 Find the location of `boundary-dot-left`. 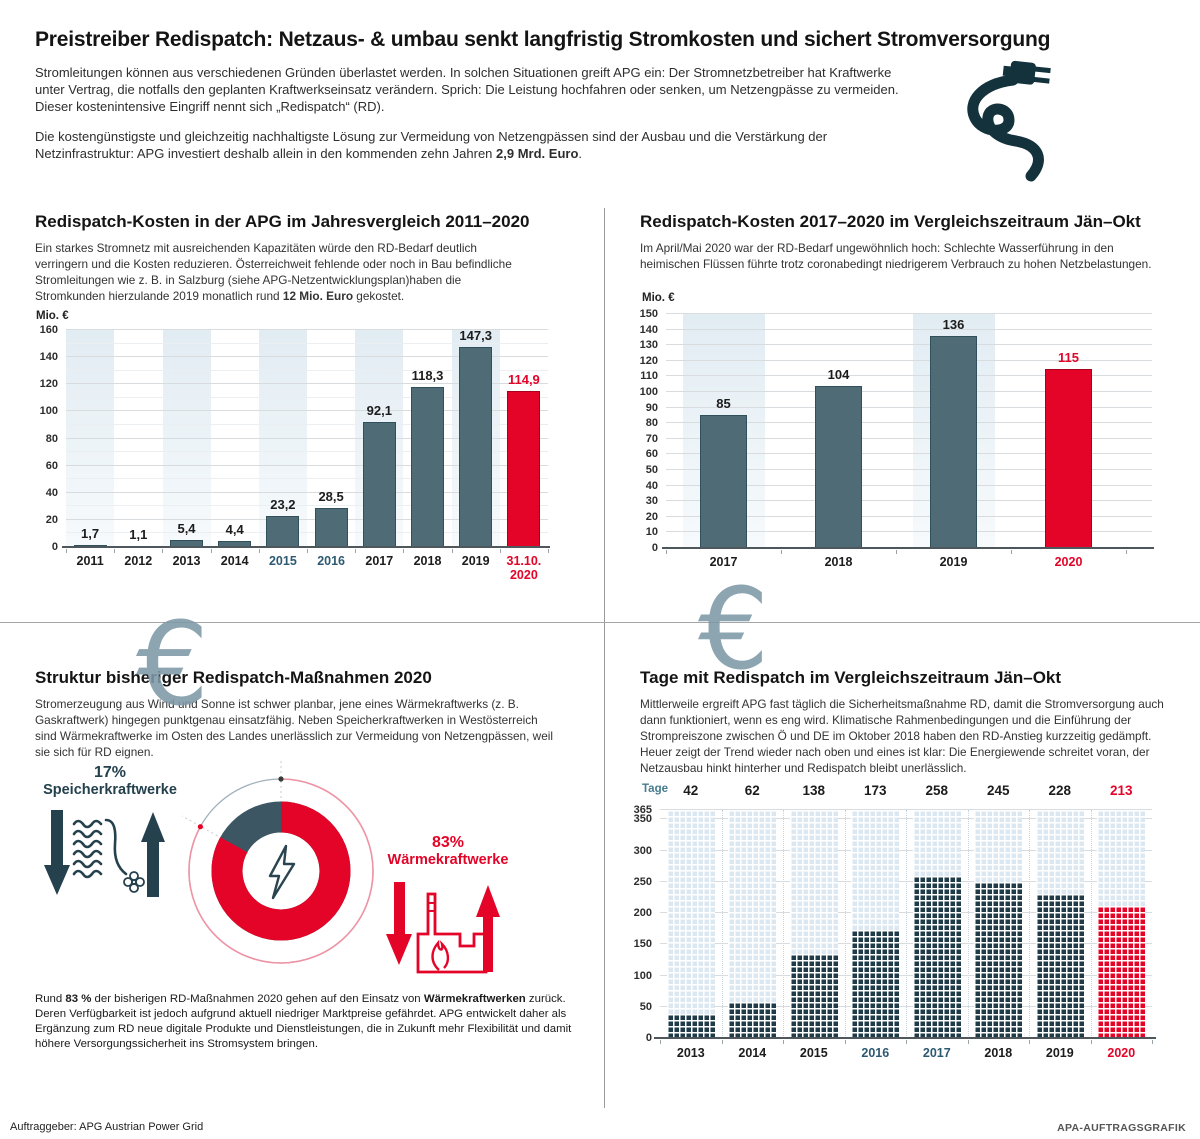

boundary-dot-left is located at coordinates (200, 827).